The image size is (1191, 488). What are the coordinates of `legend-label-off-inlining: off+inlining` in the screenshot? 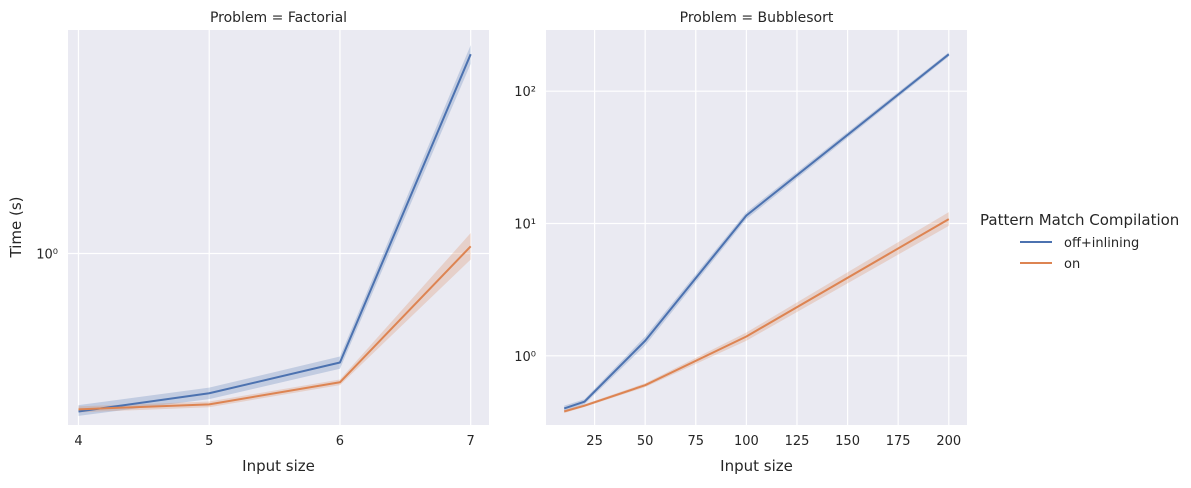 It's located at (1101, 243).